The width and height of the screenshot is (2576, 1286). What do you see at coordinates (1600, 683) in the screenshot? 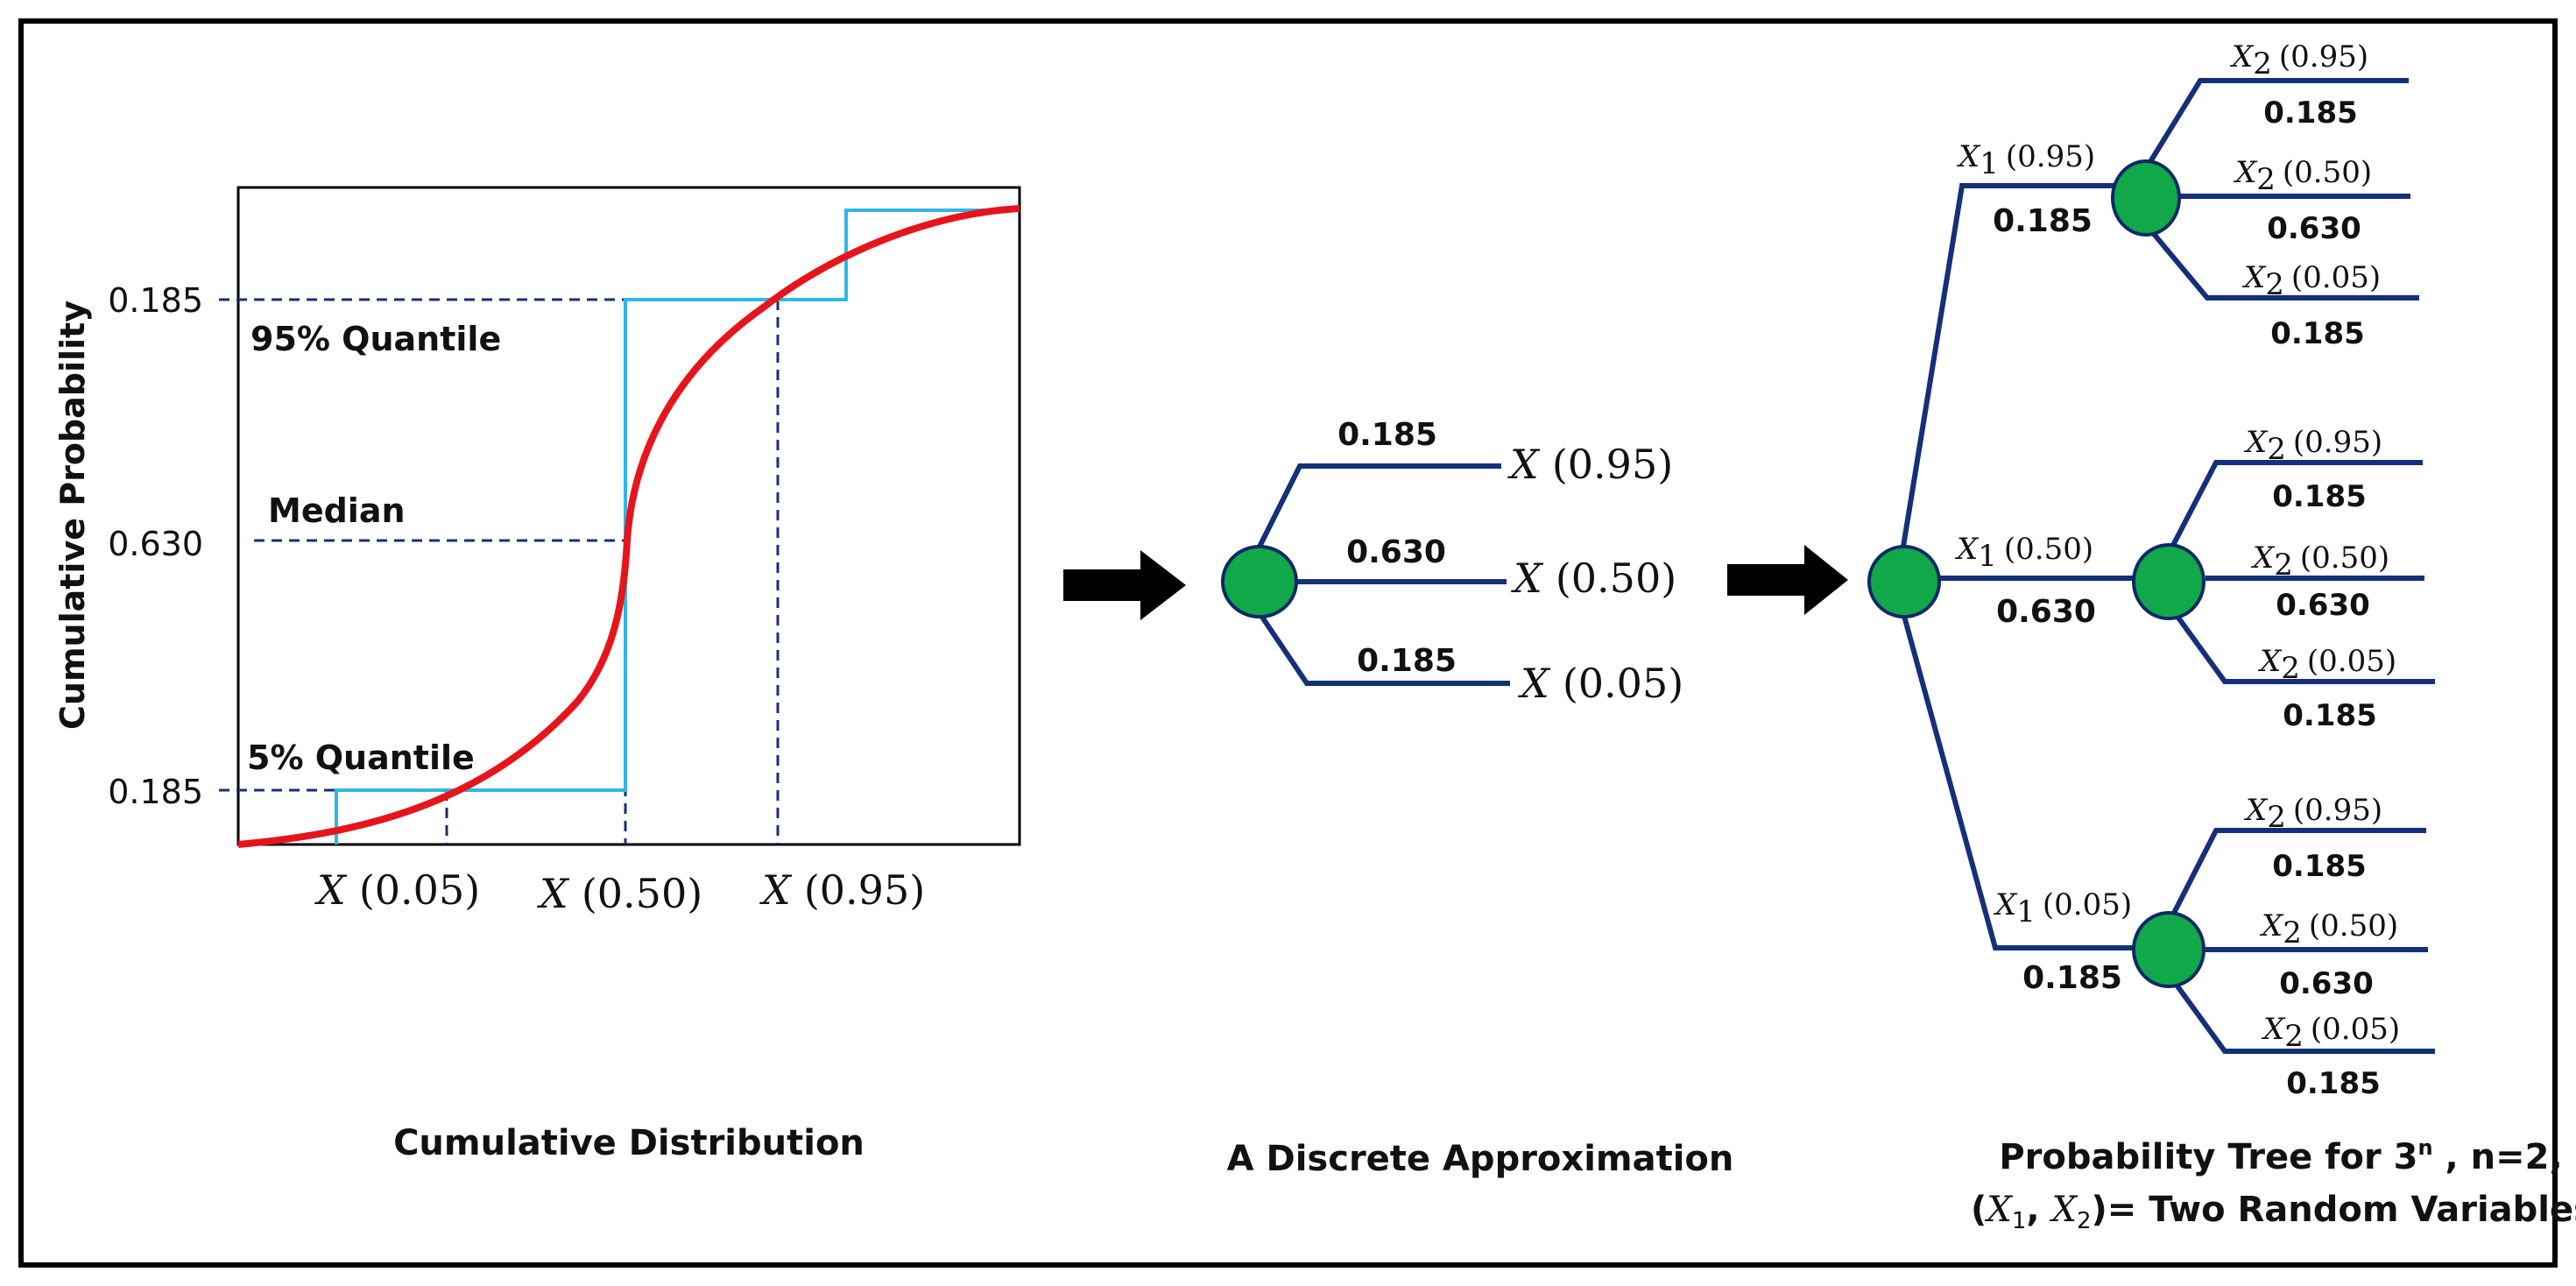
I see `branch-outcome-label: X (0.05)` at bounding box center [1600, 683].